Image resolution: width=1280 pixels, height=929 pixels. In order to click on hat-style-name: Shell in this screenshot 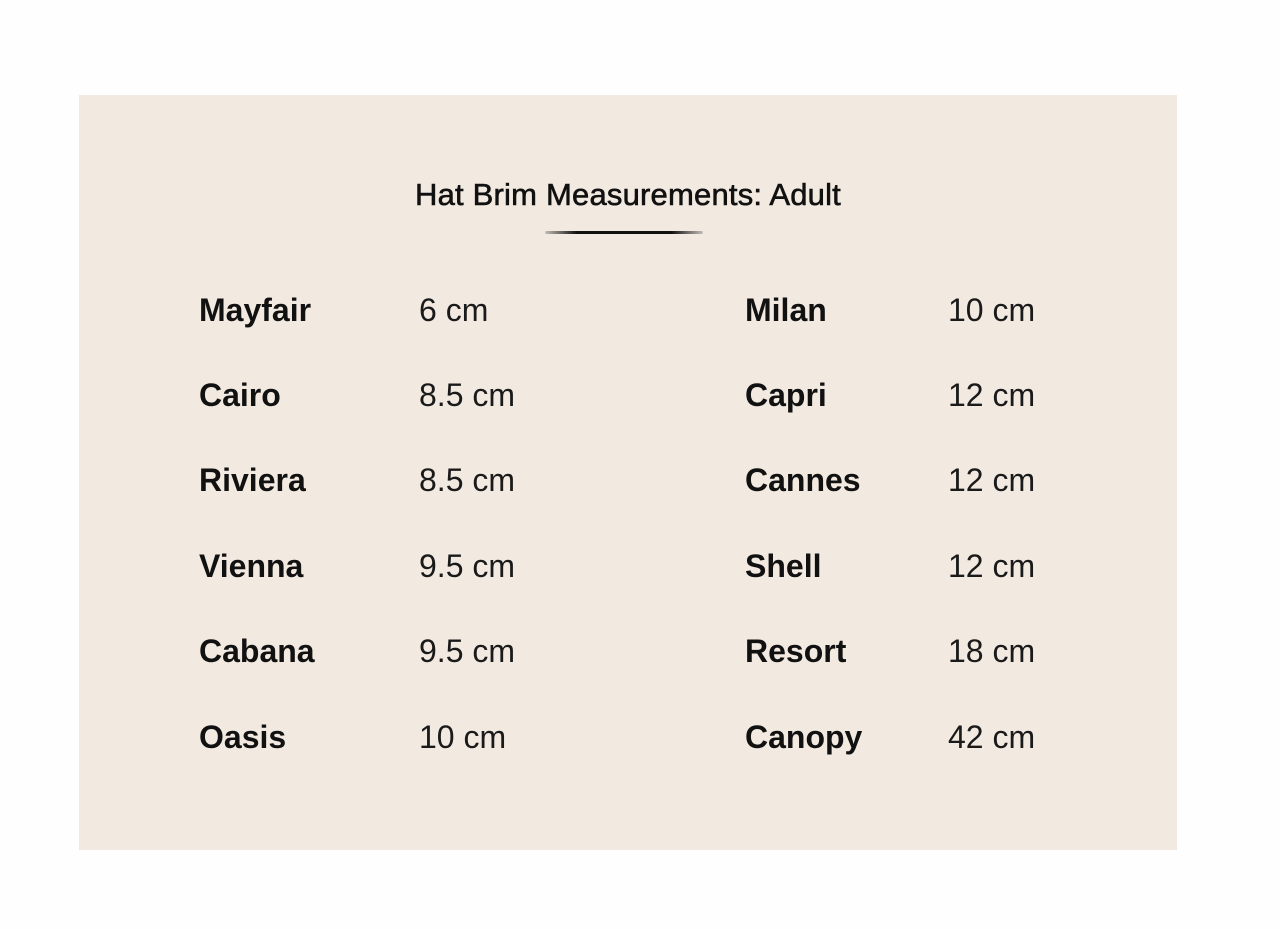, I will do `click(783, 566)`.